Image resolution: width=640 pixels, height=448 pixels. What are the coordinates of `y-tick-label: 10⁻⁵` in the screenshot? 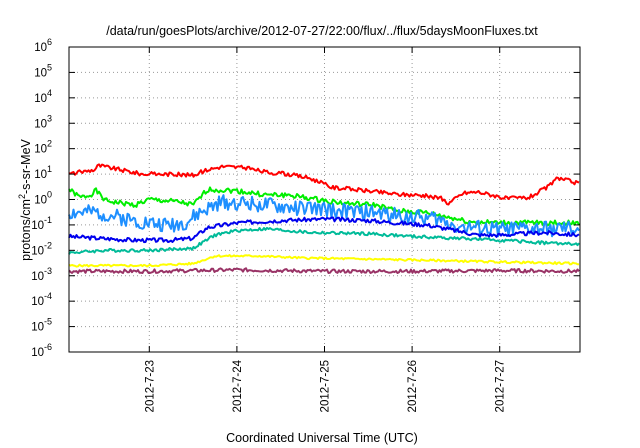 It's located at (41, 325).